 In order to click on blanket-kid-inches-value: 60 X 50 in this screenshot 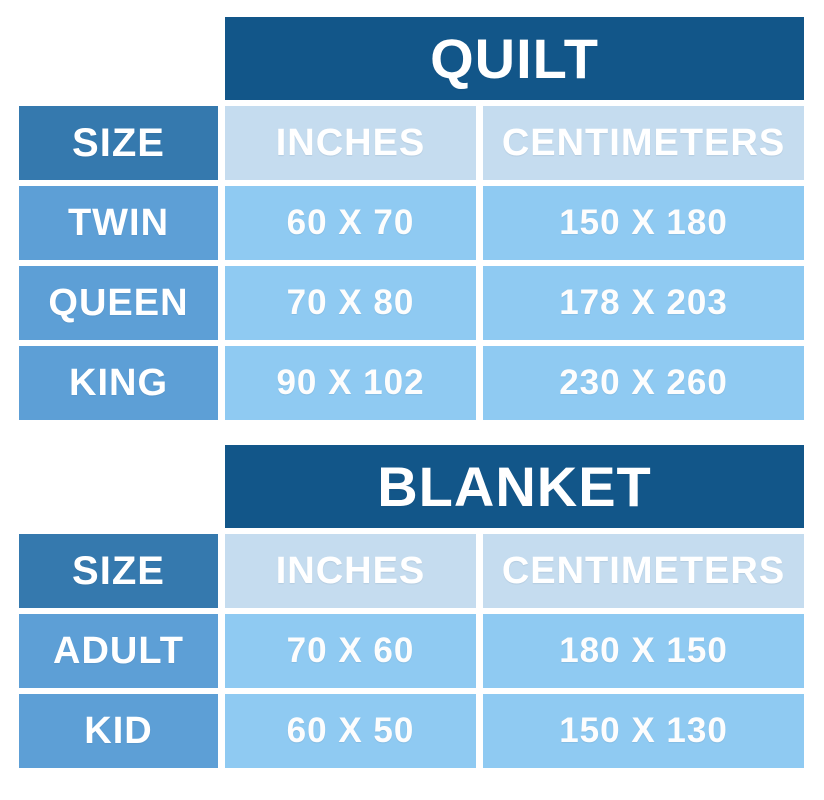, I will do `click(350, 731)`.